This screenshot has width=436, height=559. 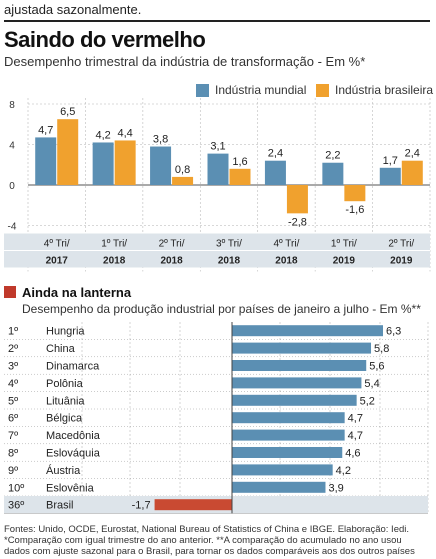 What do you see at coordinates (160, 140) in the screenshot?
I see `data-label-world: 3,8` at bounding box center [160, 140].